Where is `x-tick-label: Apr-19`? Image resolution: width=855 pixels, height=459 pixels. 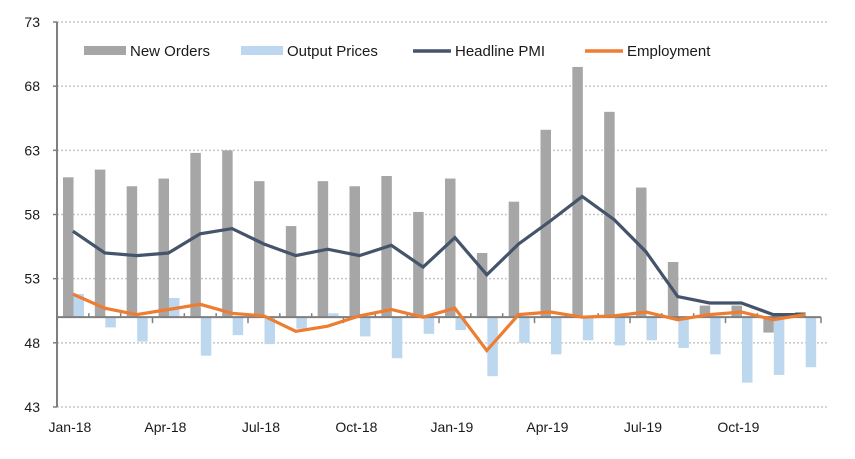 x-tick-label: Apr-19 is located at coordinates (547, 427).